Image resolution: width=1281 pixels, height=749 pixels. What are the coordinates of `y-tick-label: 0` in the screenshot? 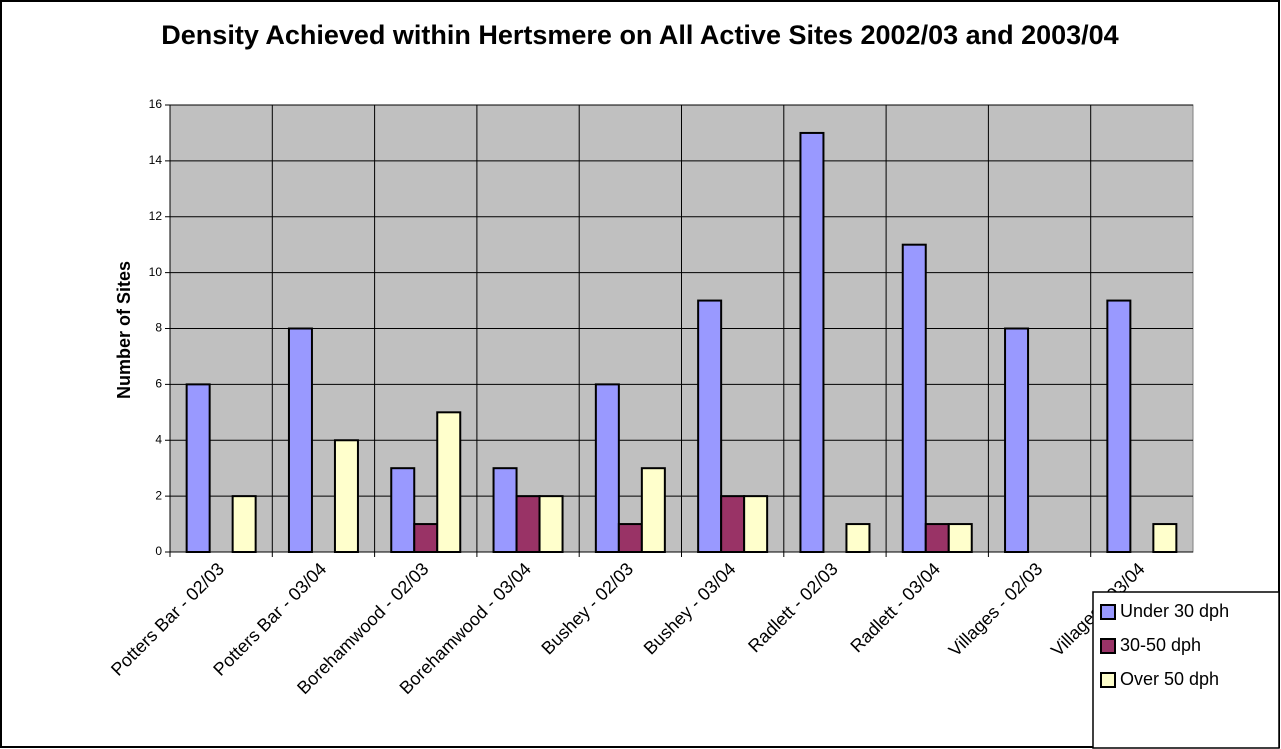 It's located at (158, 551).